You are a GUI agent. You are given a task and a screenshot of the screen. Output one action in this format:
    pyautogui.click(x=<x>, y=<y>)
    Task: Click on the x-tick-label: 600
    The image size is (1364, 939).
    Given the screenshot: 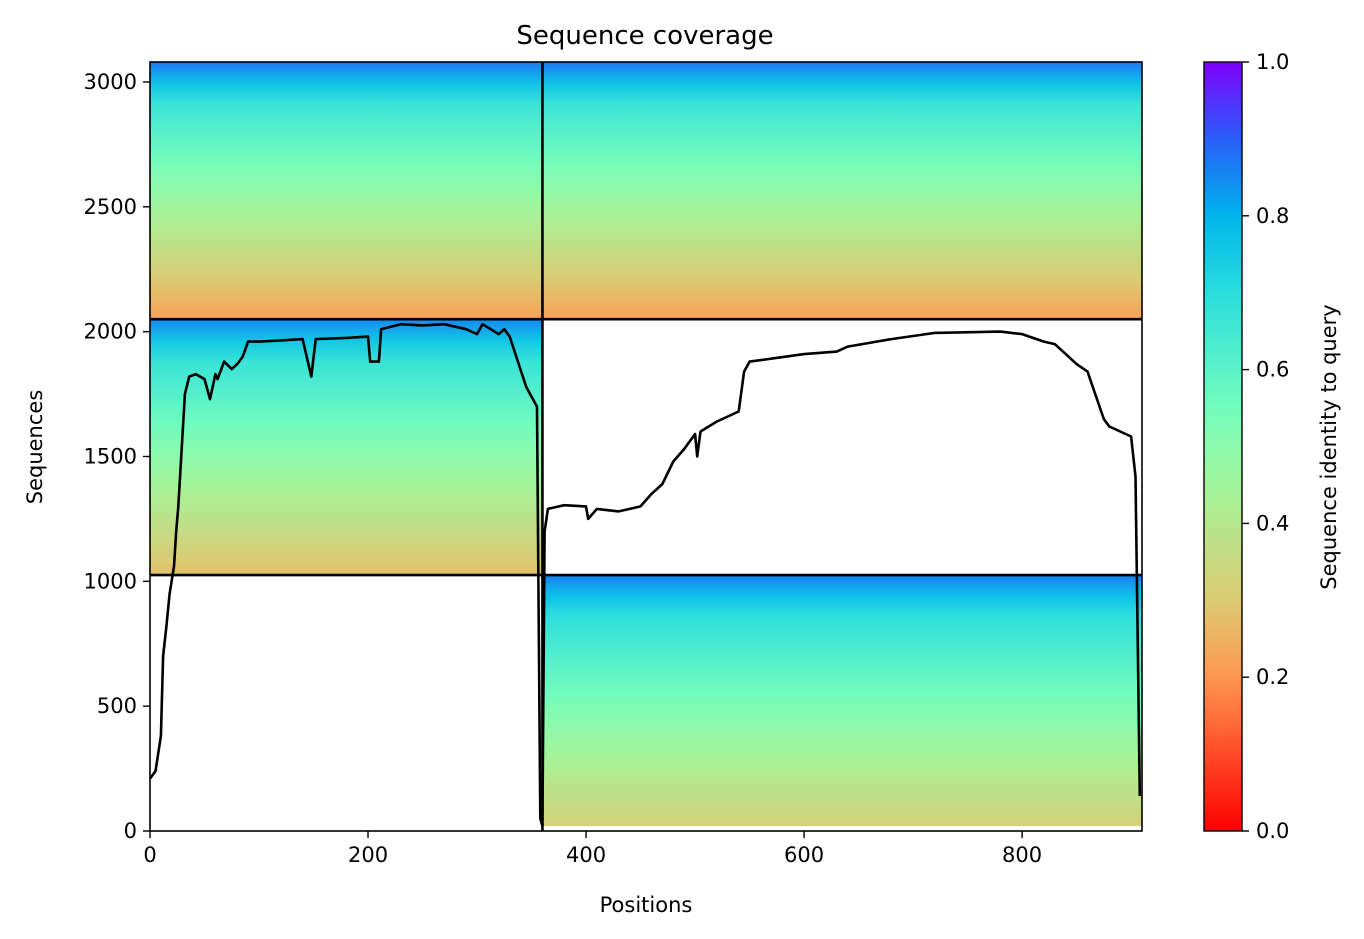 What is the action you would take?
    pyautogui.click(x=804, y=855)
    